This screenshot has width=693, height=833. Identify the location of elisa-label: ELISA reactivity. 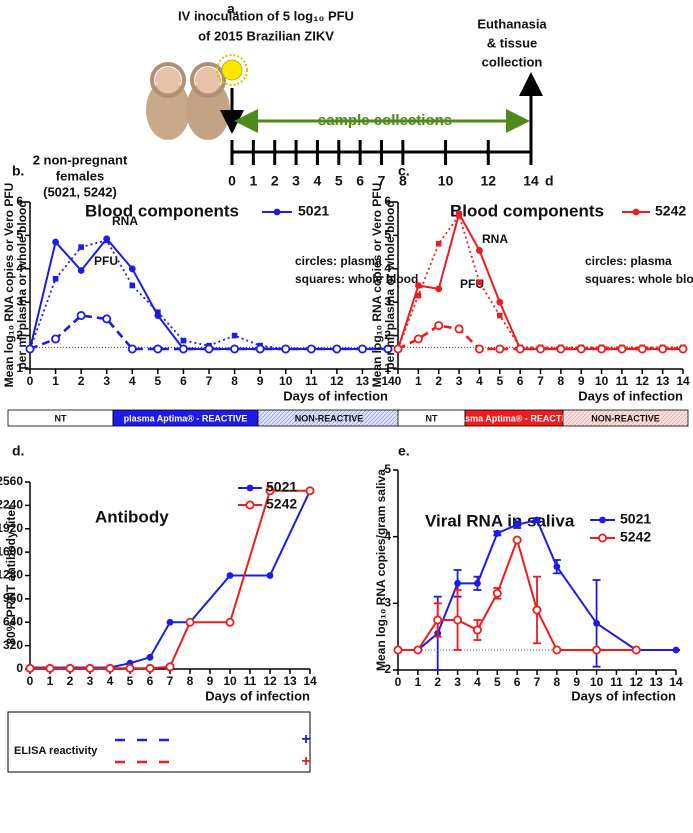
(56, 751).